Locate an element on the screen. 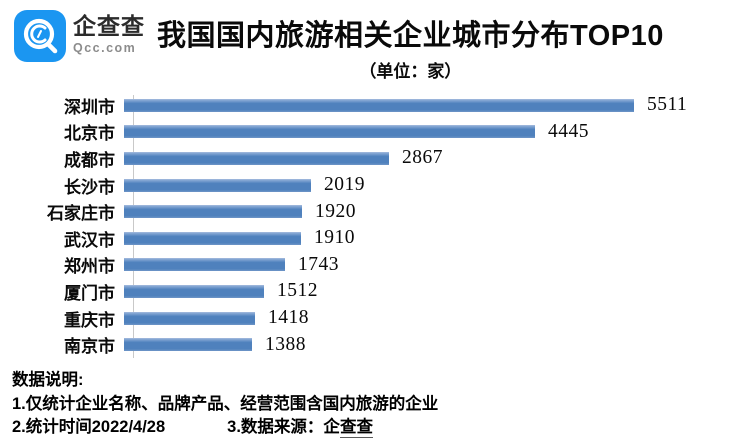 The image size is (740, 448). bar-value-label: 1920 is located at coordinates (335, 211).